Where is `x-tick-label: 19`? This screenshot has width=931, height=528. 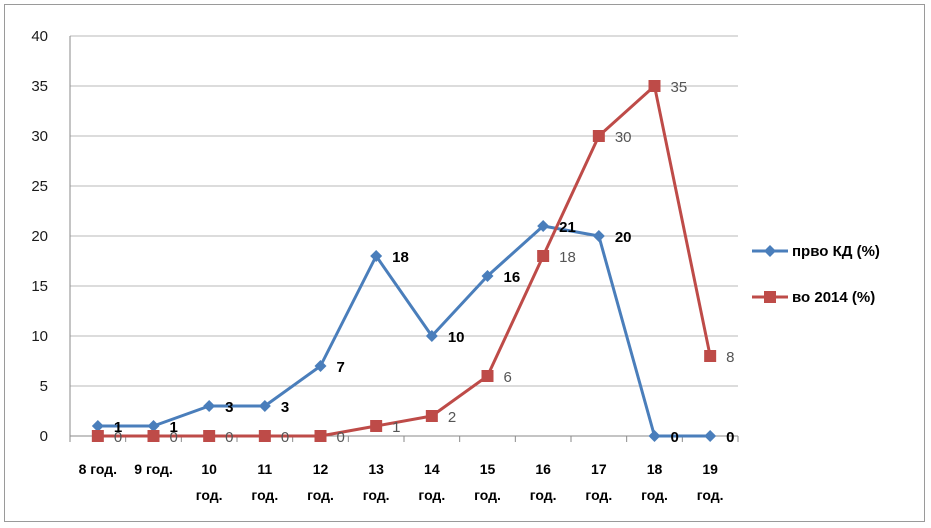
x-tick-label: 19 is located at coordinates (710, 469).